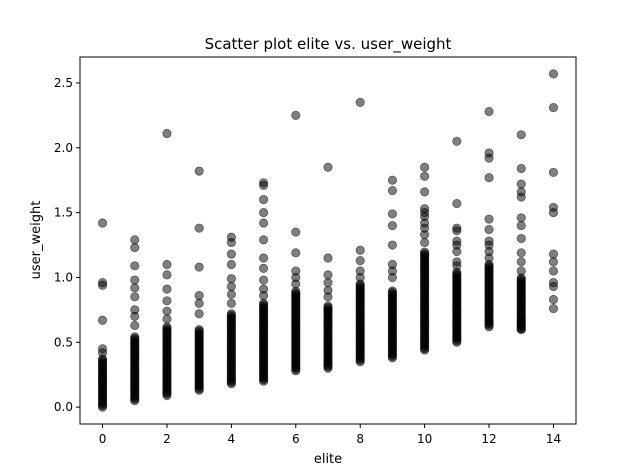 The width and height of the screenshot is (640, 476). I want to click on y-tick-label: 1.0, so click(63, 277).